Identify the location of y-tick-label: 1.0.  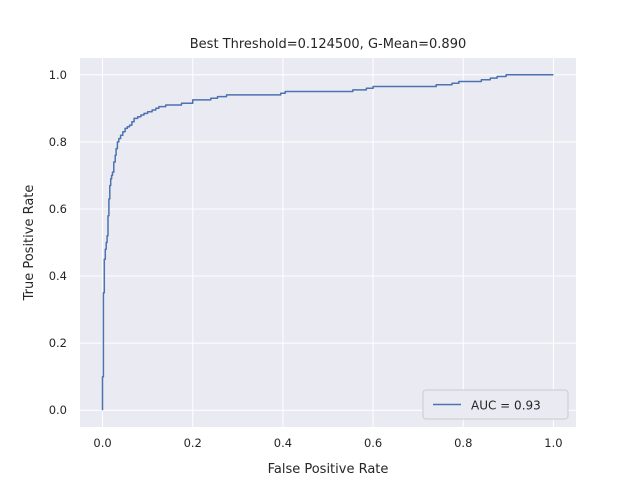
(58, 75).